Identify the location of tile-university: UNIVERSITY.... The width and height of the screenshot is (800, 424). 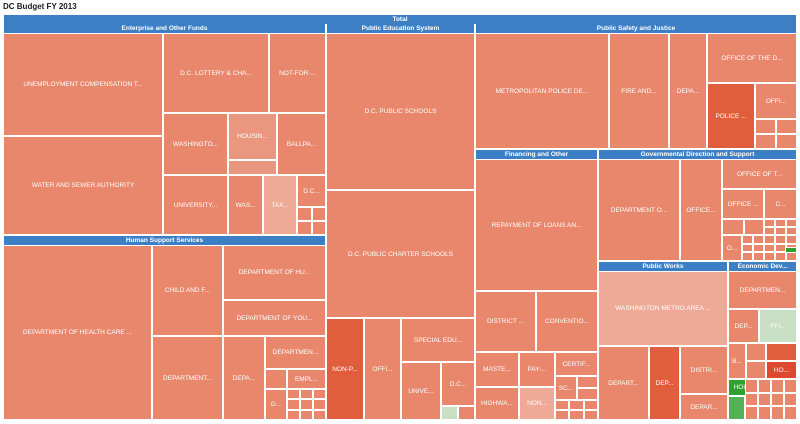
(195, 205).